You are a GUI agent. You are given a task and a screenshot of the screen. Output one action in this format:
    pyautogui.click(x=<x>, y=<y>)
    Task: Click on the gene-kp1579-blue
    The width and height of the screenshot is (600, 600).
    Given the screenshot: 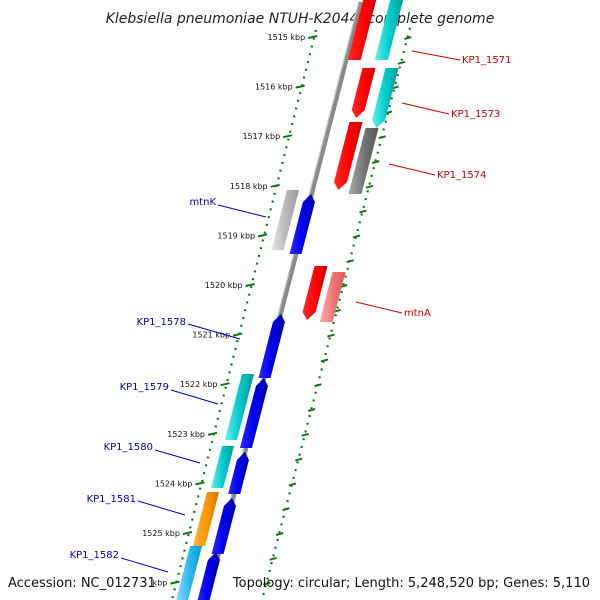 What is the action you would take?
    pyautogui.click(x=253, y=413)
    